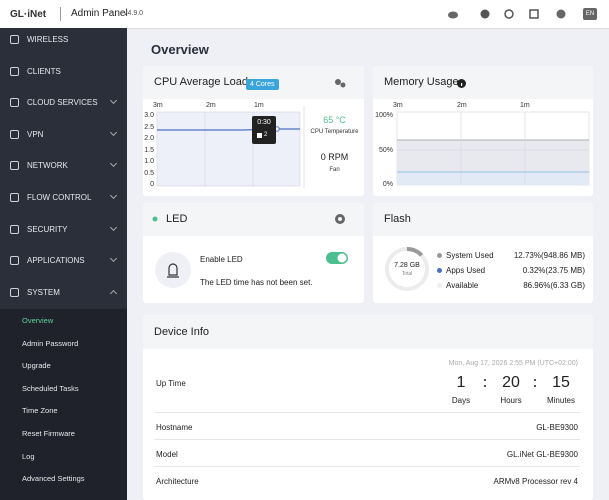 Image resolution: width=609 pixels, height=500 pixels. Describe the element at coordinates (509, 14) in the screenshot. I see `power-icon` at that location.